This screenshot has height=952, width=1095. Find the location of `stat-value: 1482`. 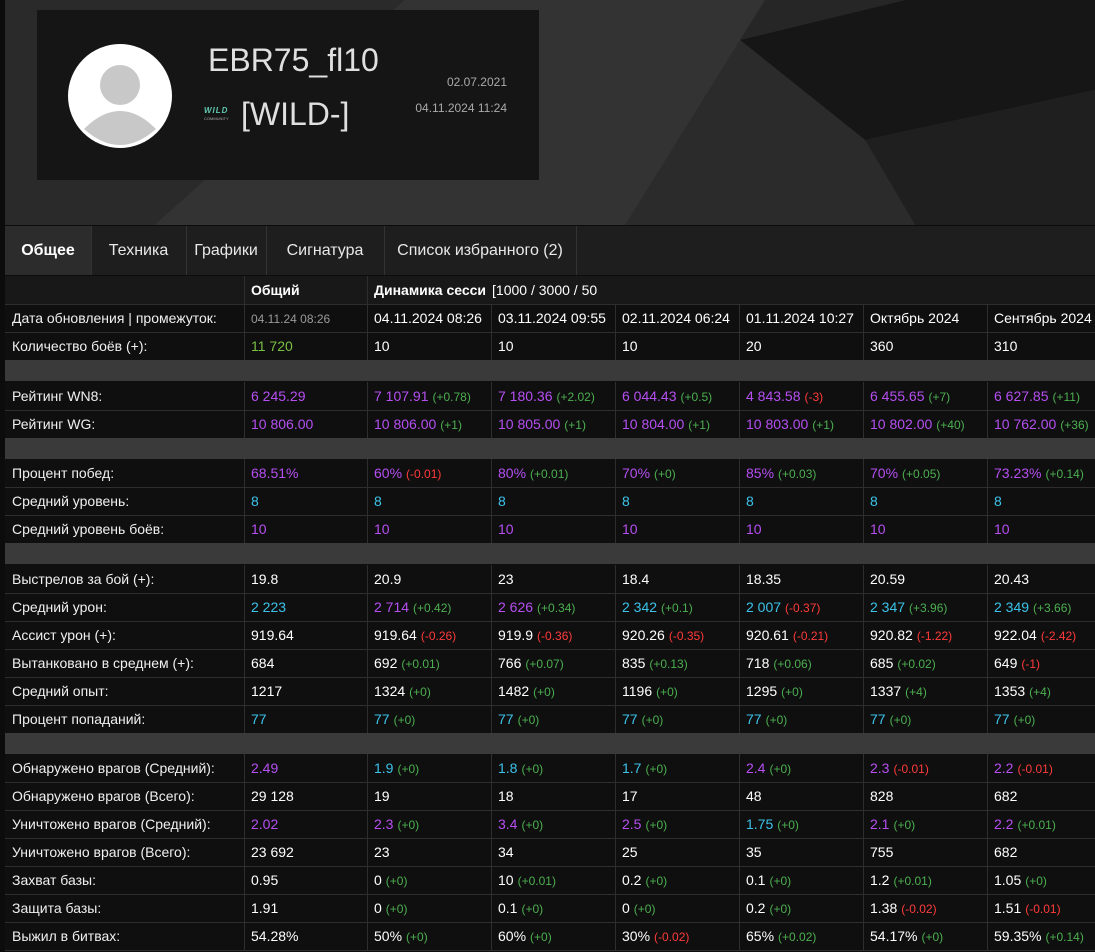

stat-value: 1482 is located at coordinates (514, 690).